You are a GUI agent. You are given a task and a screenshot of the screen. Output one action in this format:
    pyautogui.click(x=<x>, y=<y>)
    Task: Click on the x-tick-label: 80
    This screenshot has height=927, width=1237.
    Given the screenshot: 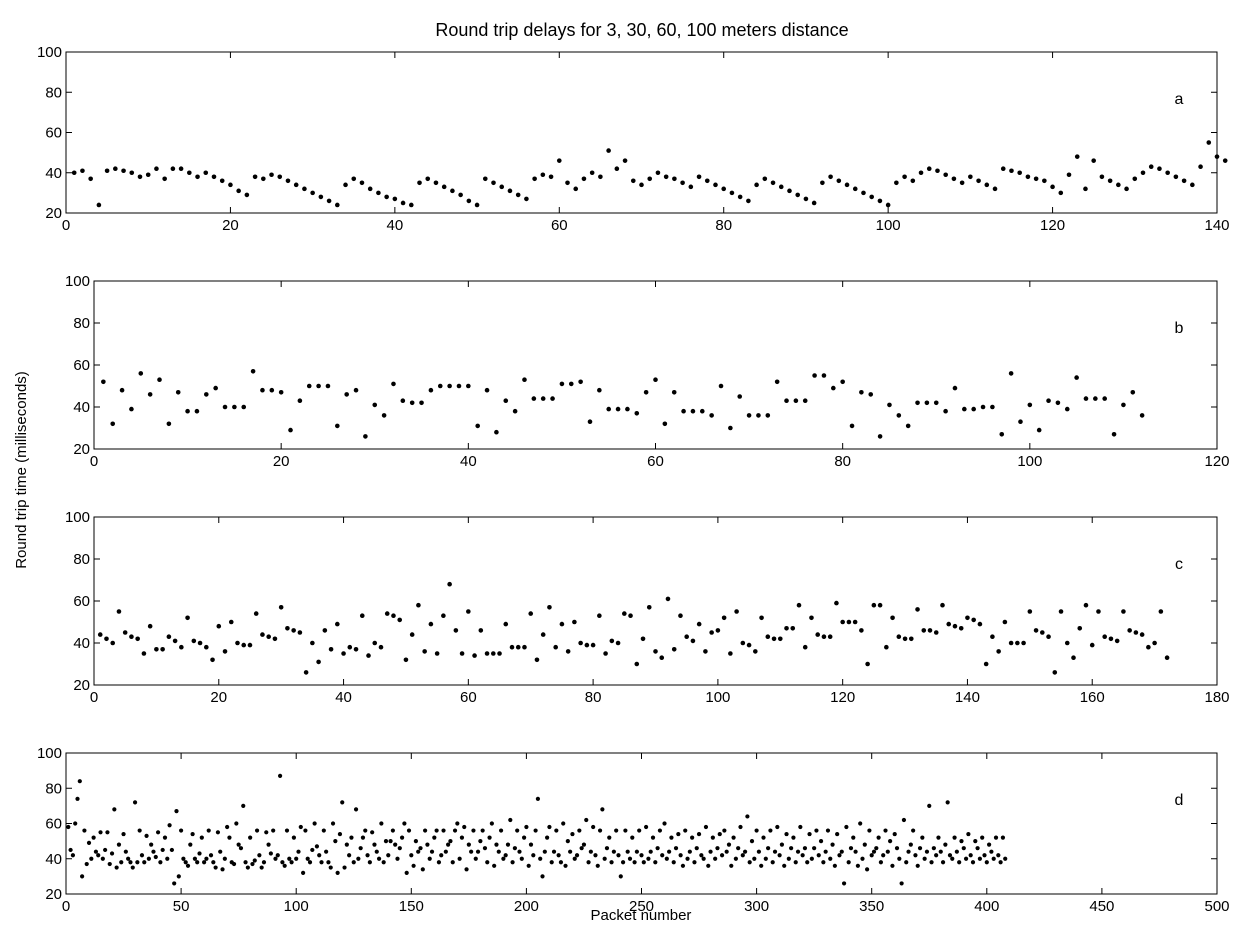 What is the action you would take?
    pyautogui.click(x=723, y=225)
    